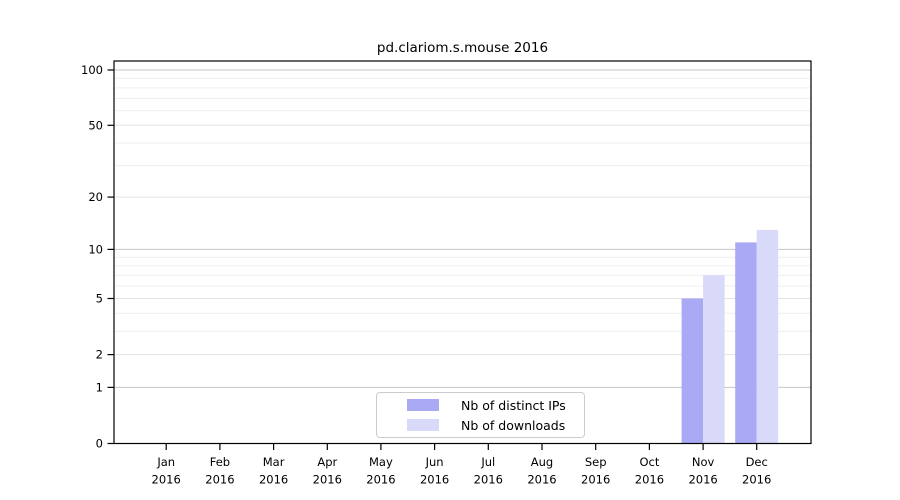 Image resolution: width=900 pixels, height=500 pixels. What do you see at coordinates (95, 197) in the screenshot?
I see `y-tick-label-20: 20` at bounding box center [95, 197].